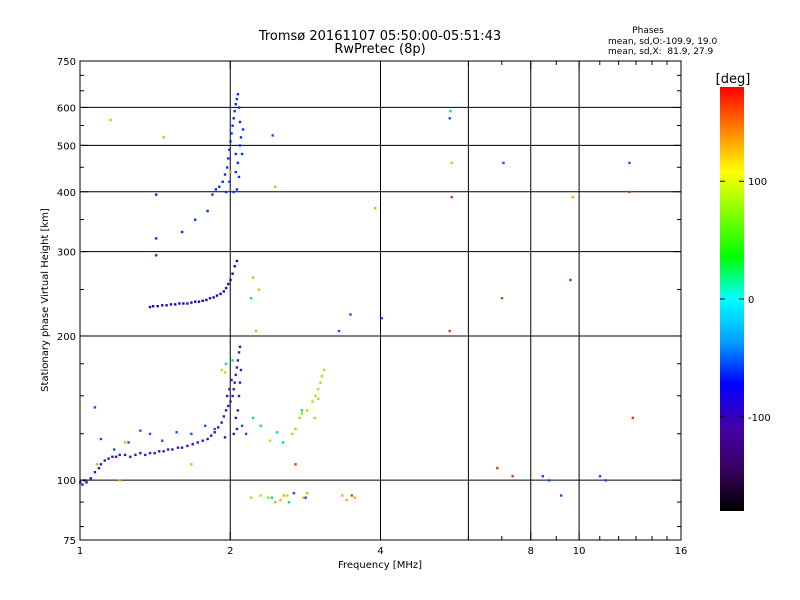 The height and width of the screenshot is (600, 800). I want to click on phase-stats-line1: mean, sd,O:-109.9, 19.0, so click(663, 42).